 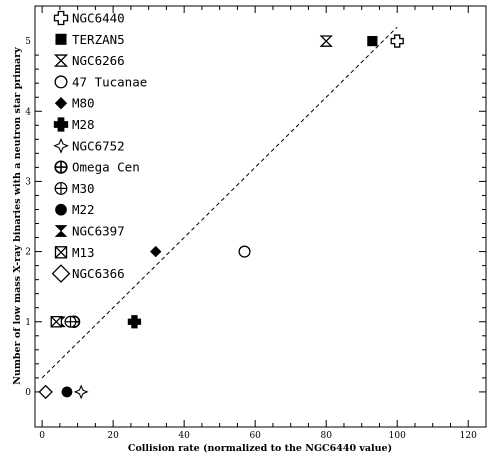 What do you see at coordinates (67, 392) in the screenshot?
I see `point-m22` at bounding box center [67, 392].